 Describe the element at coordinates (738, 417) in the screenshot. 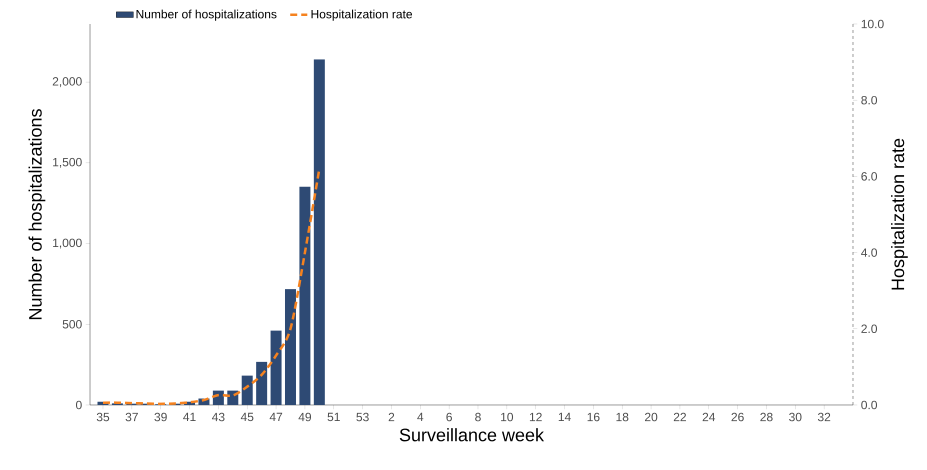

I see `x-tick-label: 26` at that location.